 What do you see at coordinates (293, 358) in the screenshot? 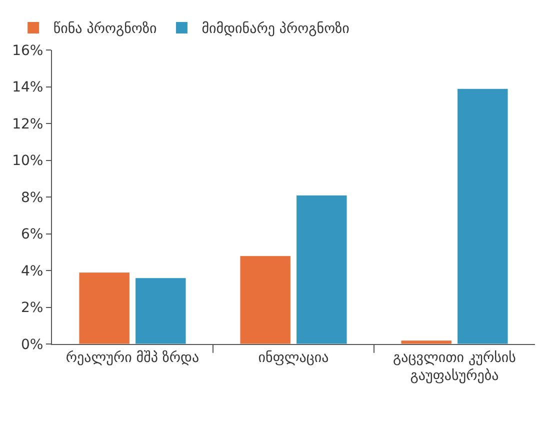
I see `x-tick-label: ინფლაცია` at bounding box center [293, 358].